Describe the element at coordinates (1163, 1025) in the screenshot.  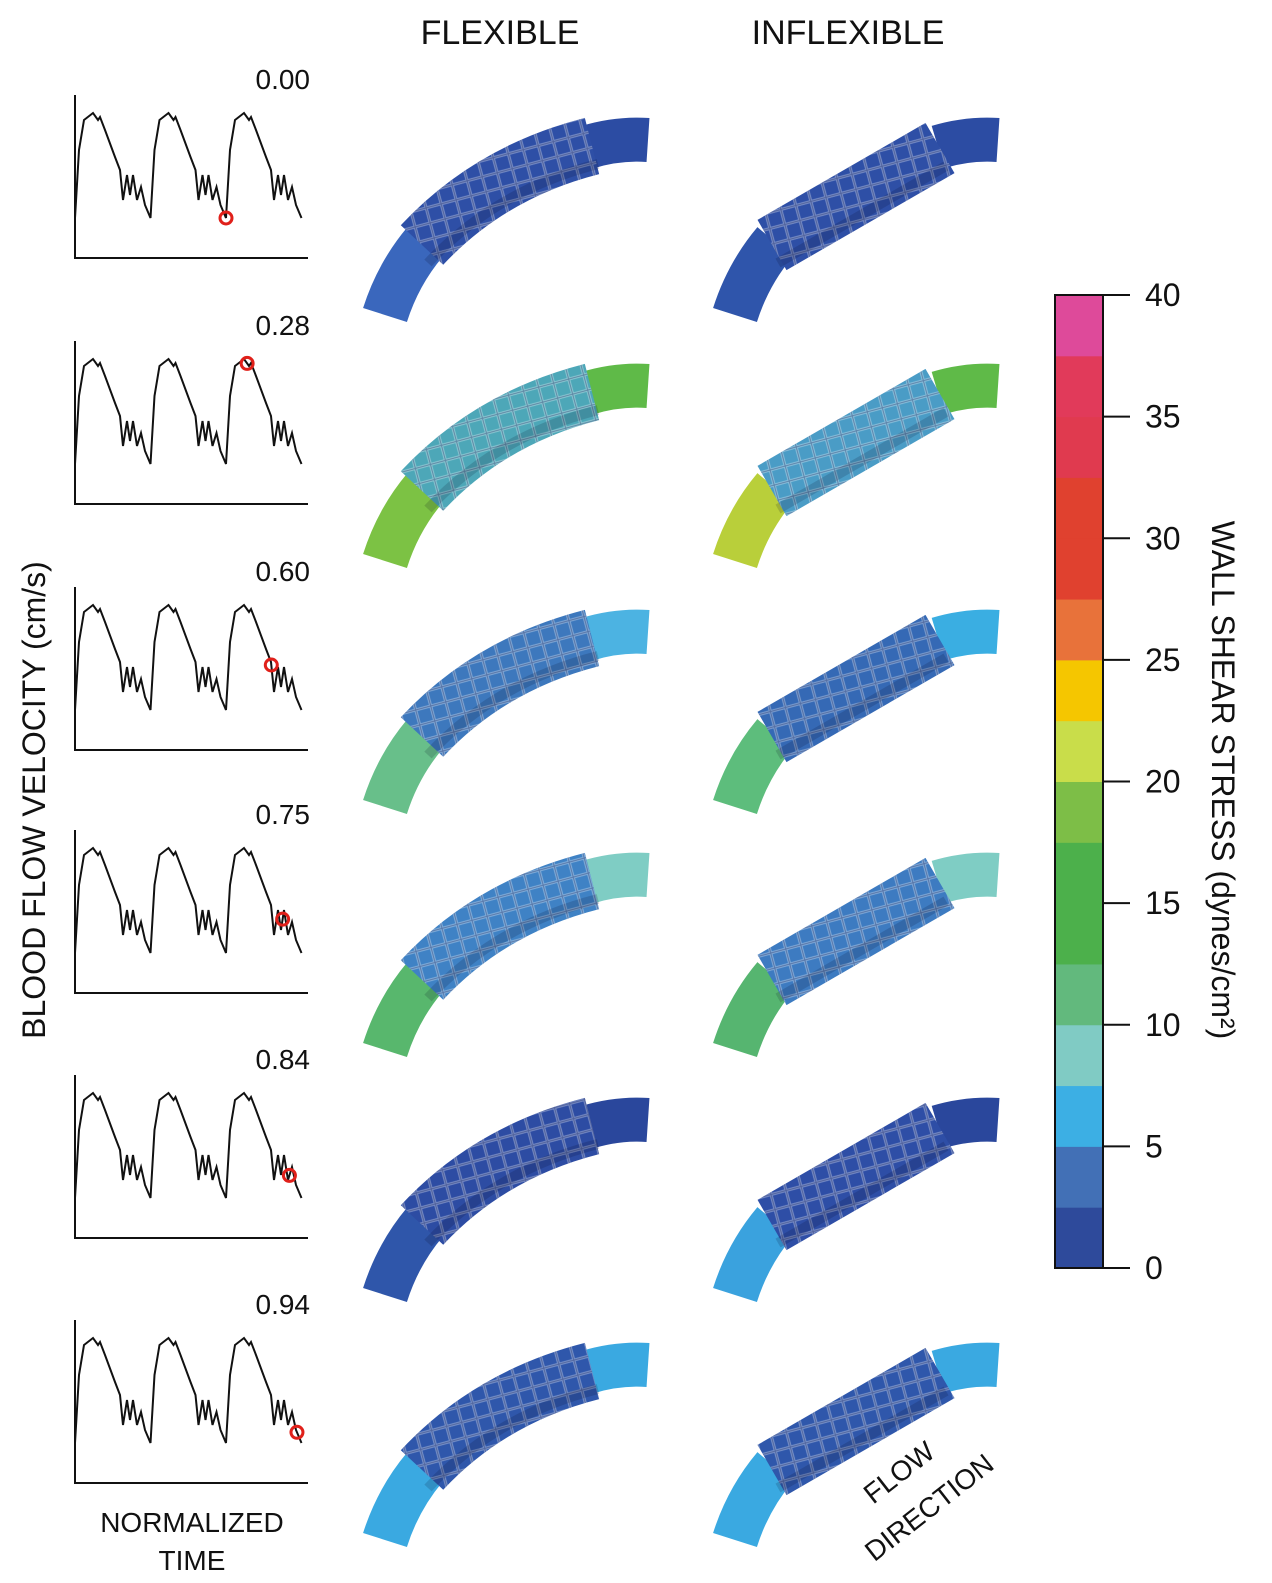
I see `colorbar-tick-label: 10` at that location.